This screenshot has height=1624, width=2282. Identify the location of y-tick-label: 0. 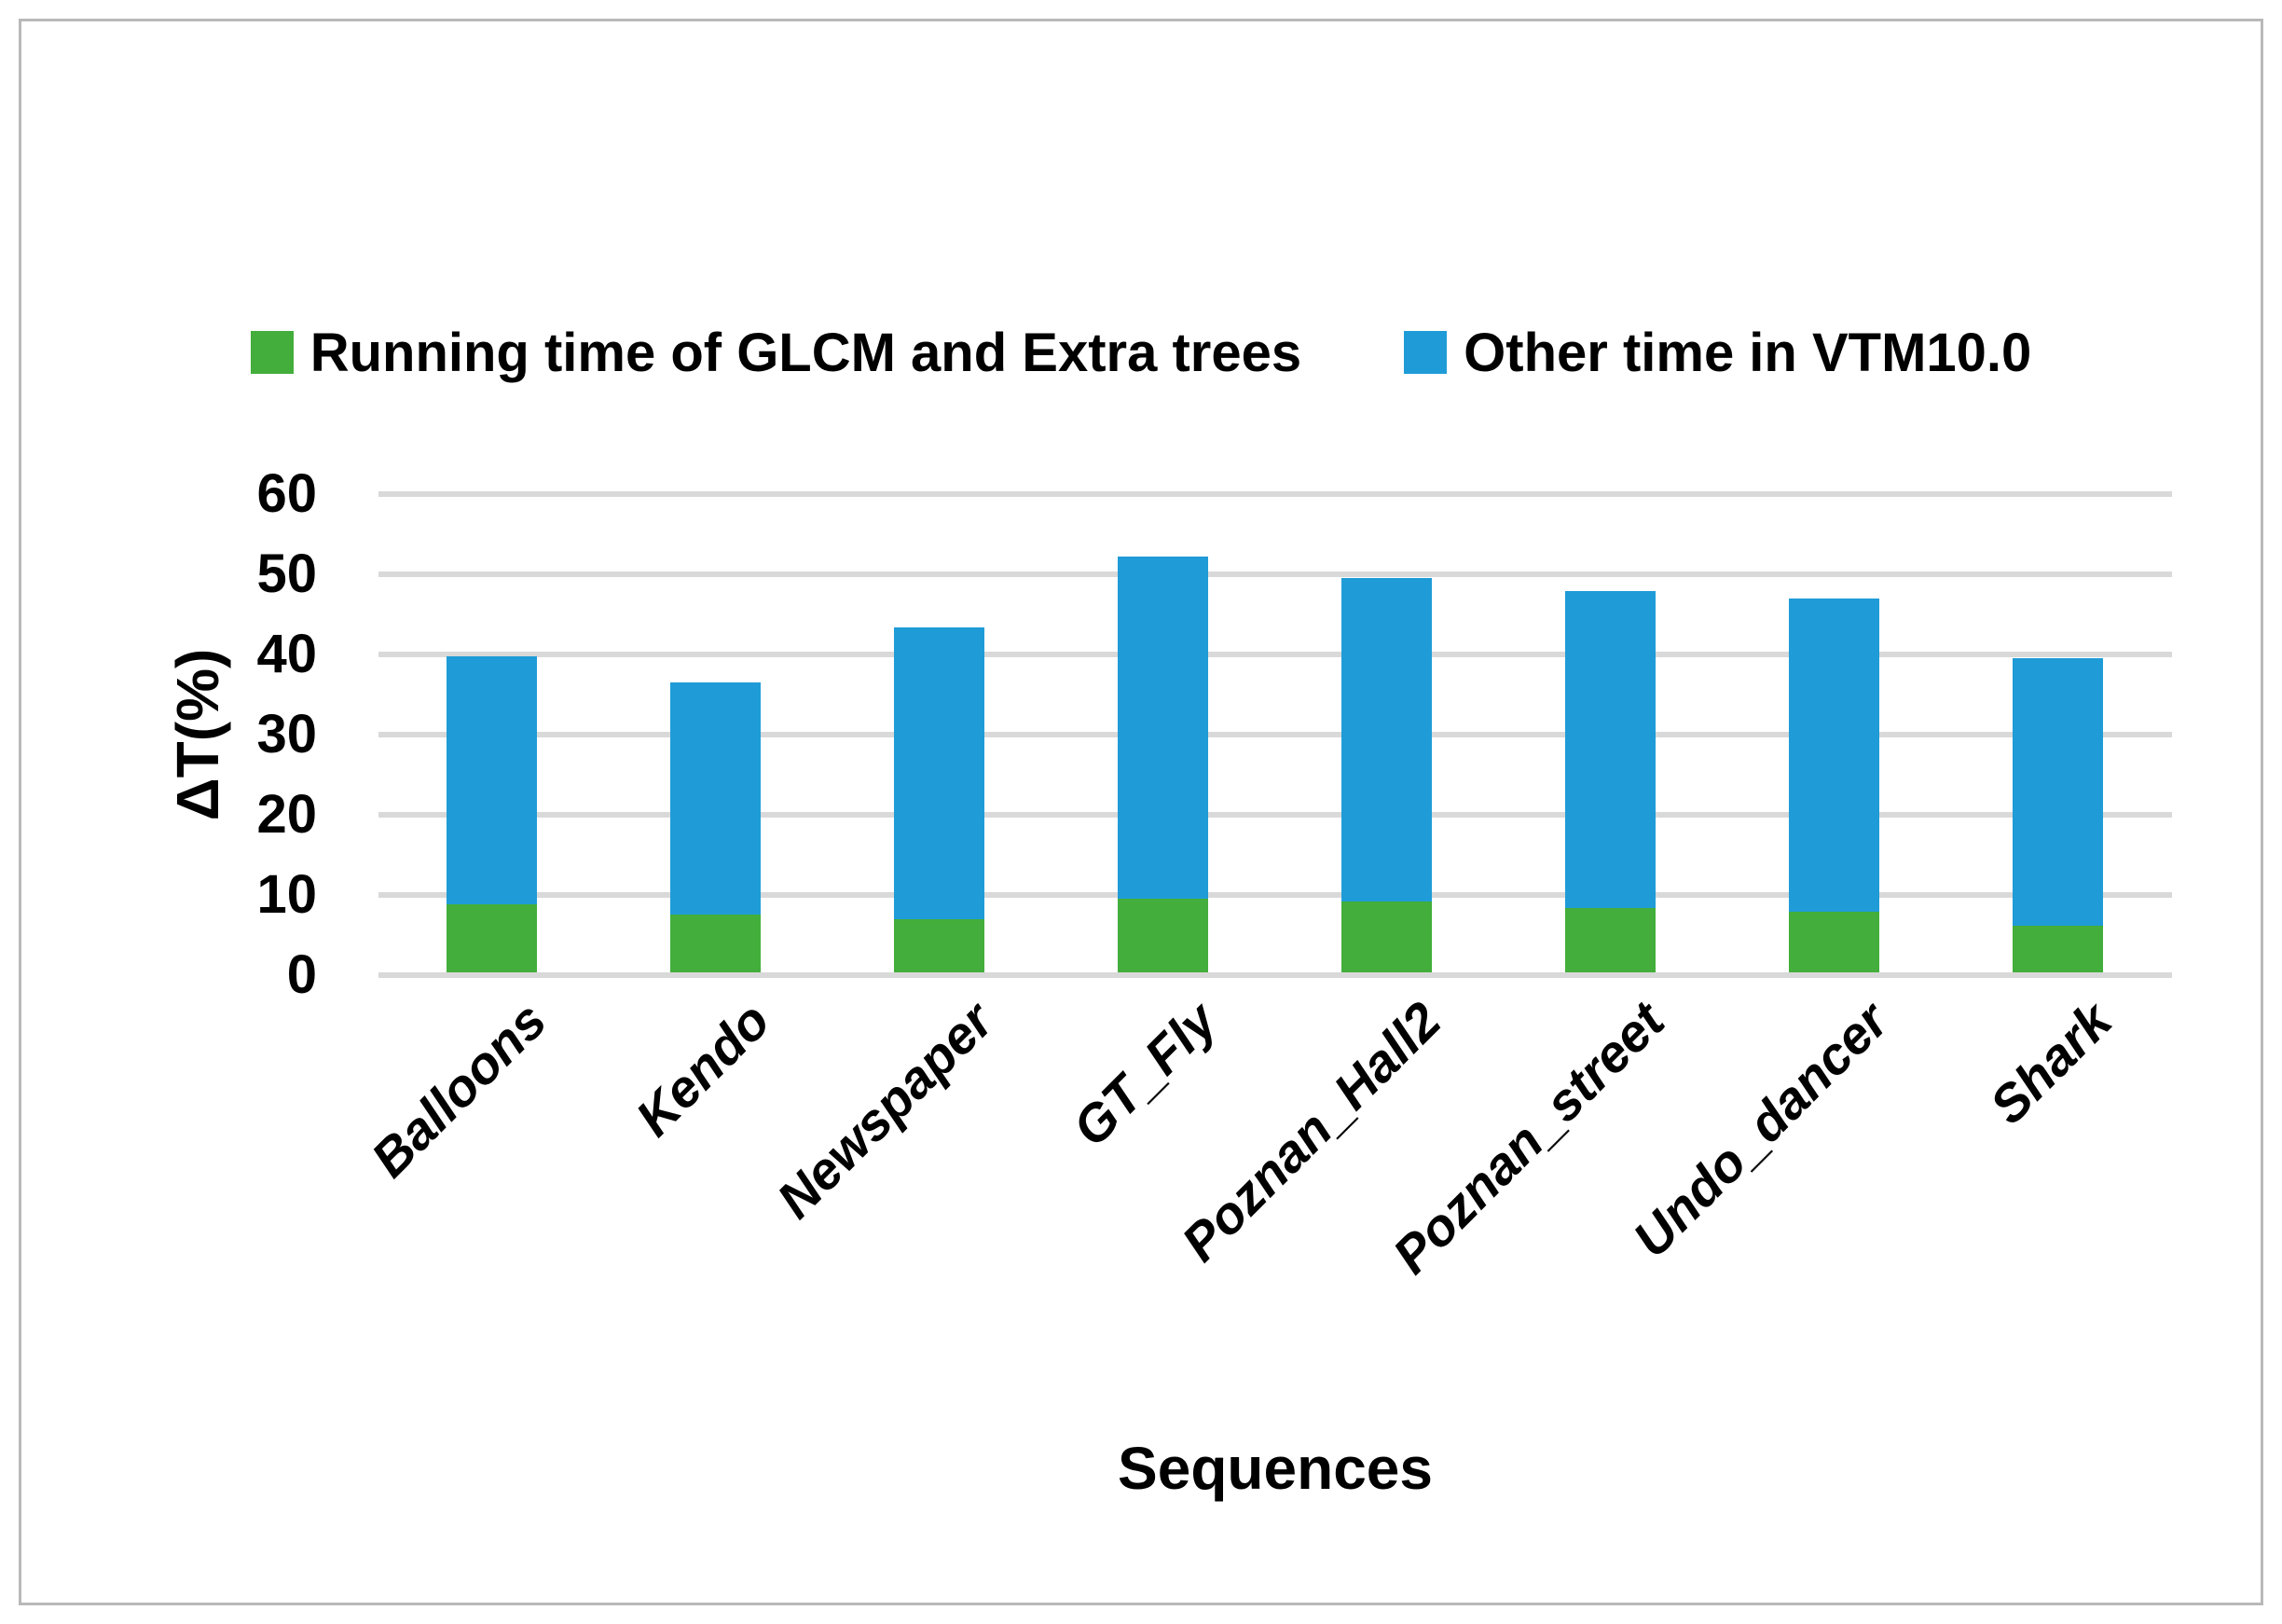
(302, 974).